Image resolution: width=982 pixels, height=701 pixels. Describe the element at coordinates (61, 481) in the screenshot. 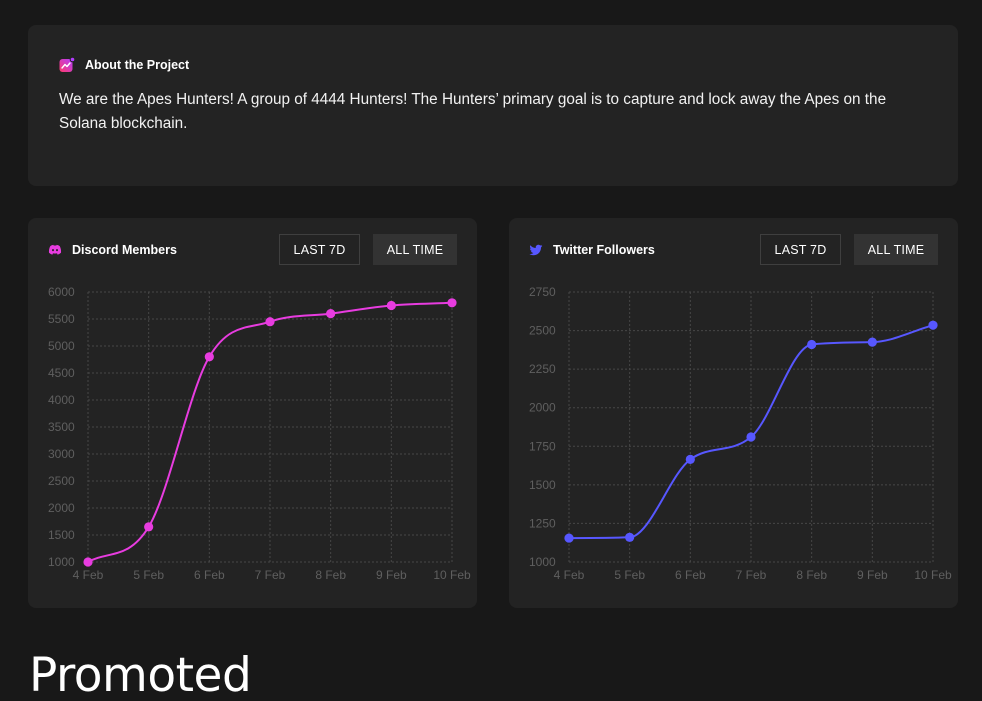

I see `discord-y-tick-label: 2500` at that location.